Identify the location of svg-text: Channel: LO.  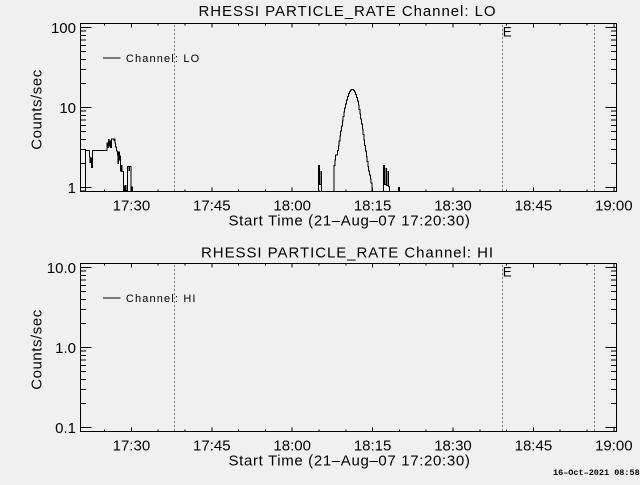
(163, 59).